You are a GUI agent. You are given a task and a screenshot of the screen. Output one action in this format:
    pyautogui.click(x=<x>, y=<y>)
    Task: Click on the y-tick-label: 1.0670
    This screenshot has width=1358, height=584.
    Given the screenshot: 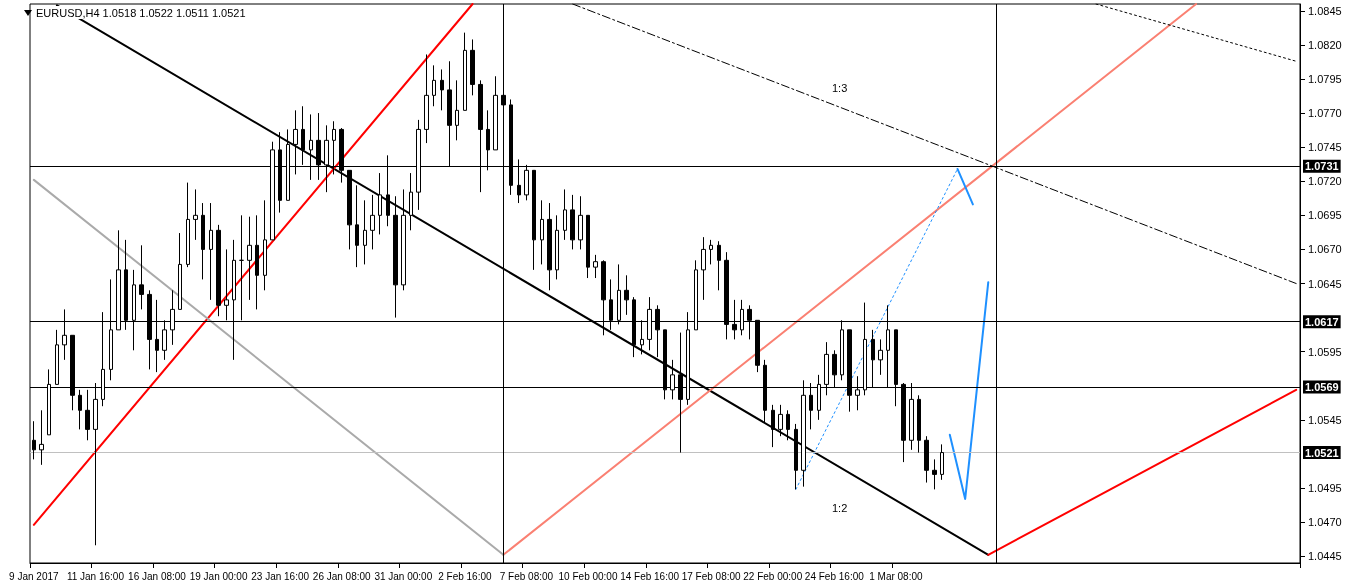 What is the action you would take?
    pyautogui.click(x=1325, y=249)
    